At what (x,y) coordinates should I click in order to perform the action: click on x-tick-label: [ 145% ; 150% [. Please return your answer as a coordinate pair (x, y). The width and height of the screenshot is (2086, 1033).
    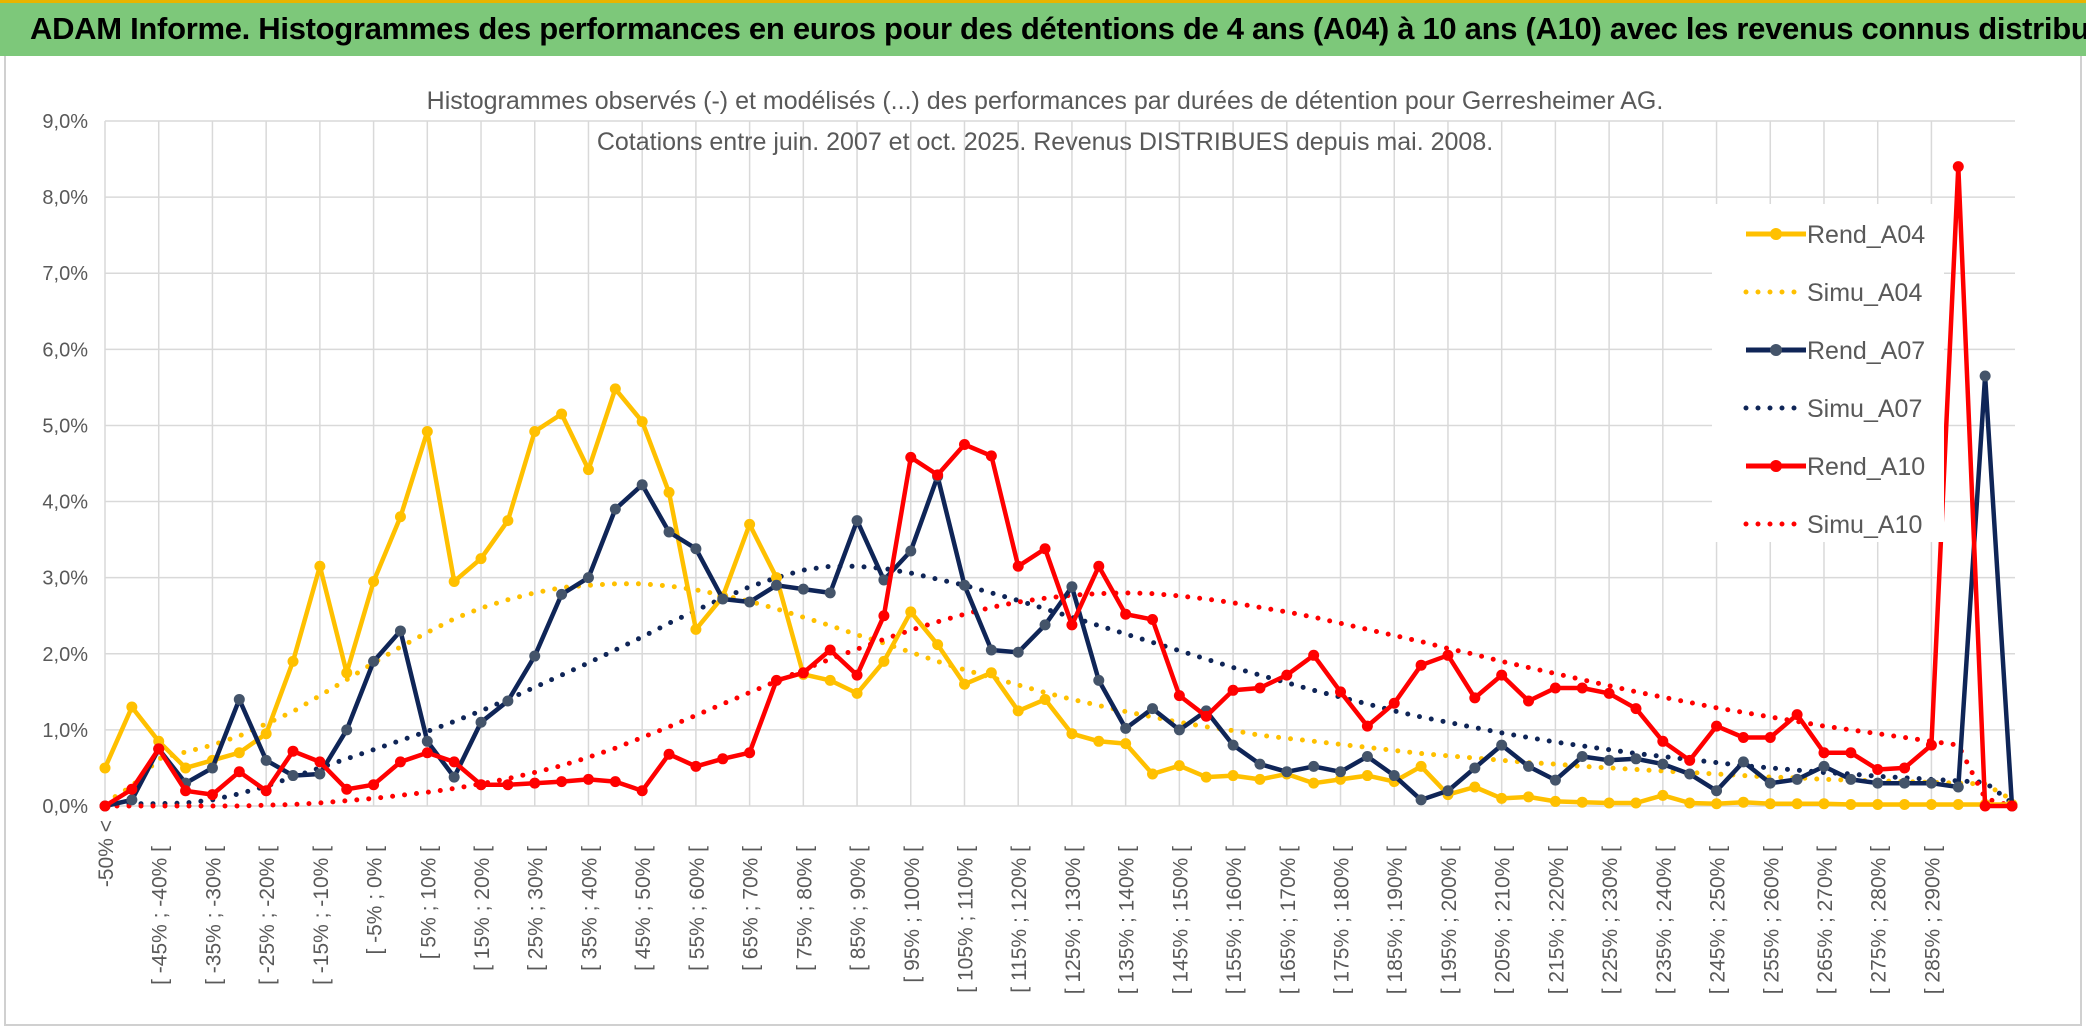
    Looking at the image, I should click on (1180, 920).